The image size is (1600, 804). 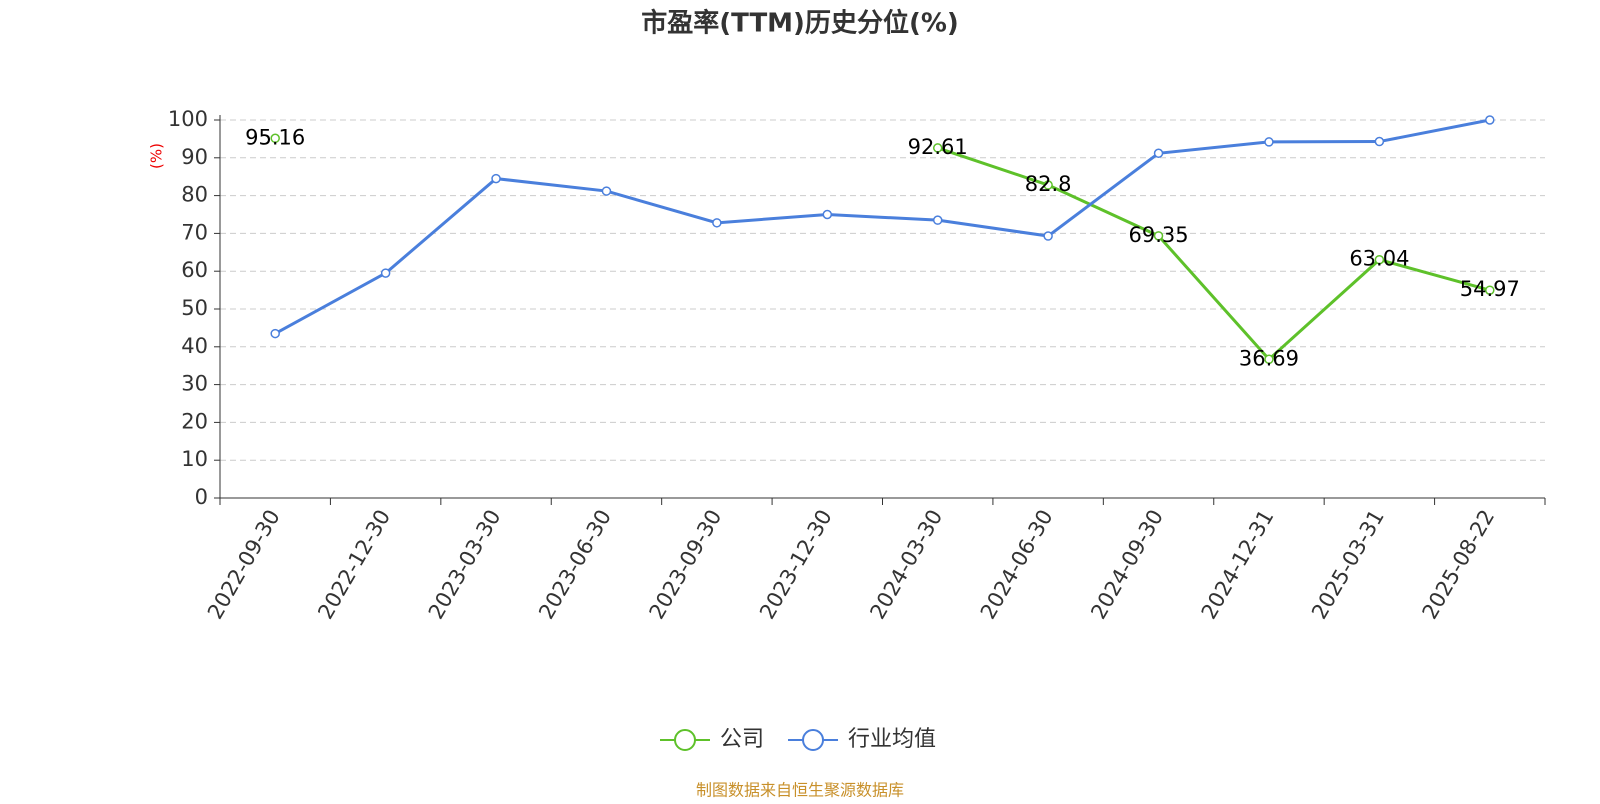 I want to click on x-tick-label: 2024-12-31, so click(x=1238, y=565).